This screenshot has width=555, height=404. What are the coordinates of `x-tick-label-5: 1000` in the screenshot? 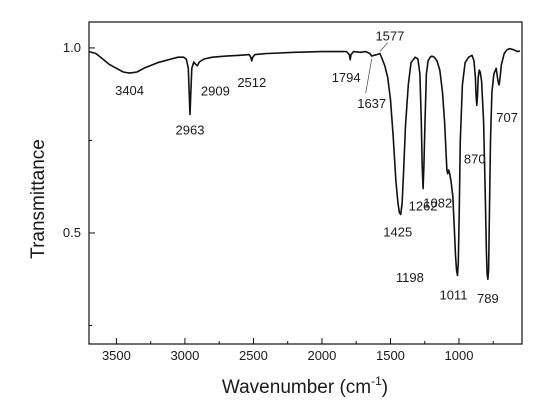 It's located at (459, 355).